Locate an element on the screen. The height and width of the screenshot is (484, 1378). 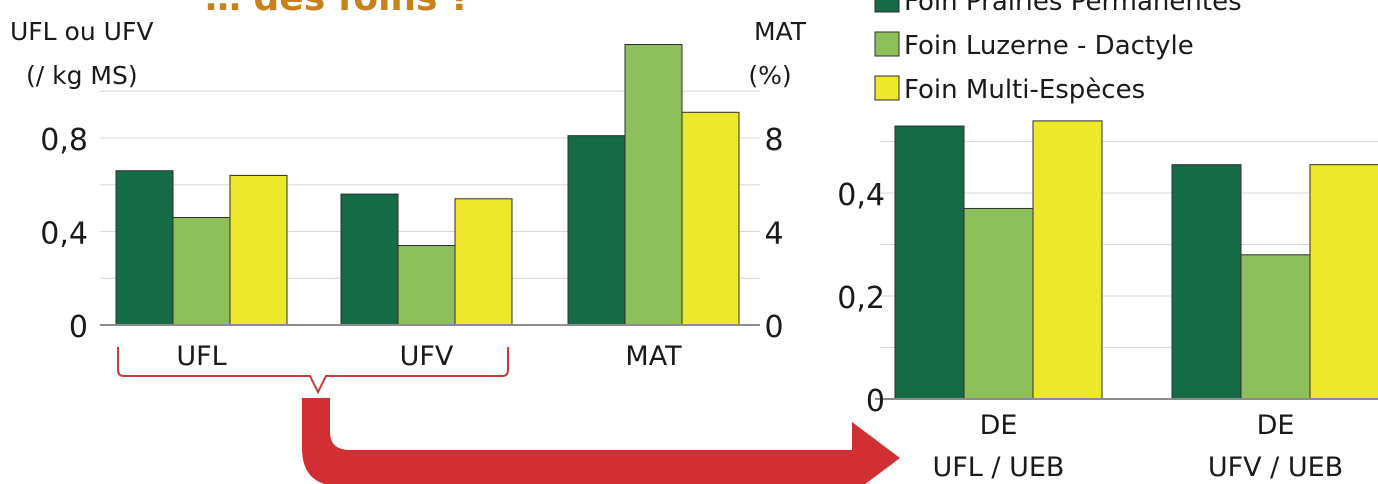
category-label-line2: UFL / UEB is located at coordinates (999, 467).